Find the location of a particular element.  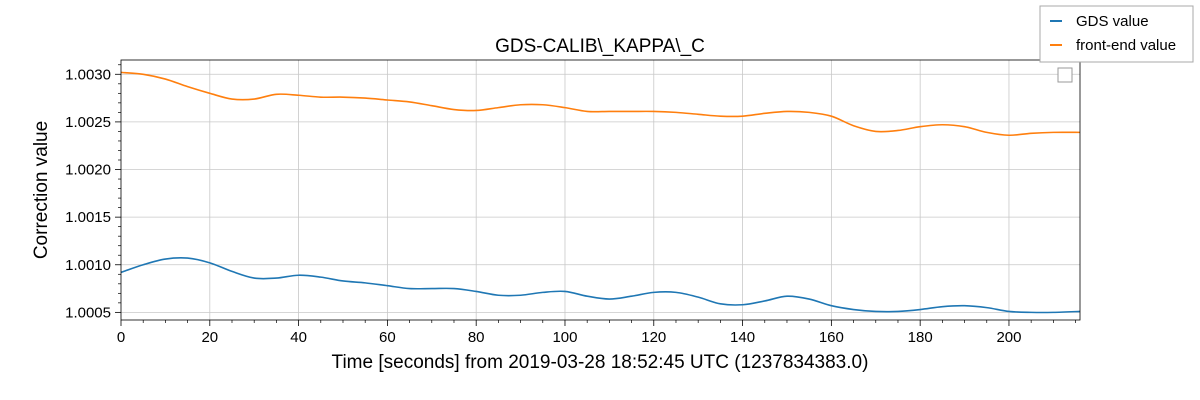

empty-legend-box is located at coordinates (1065, 75).